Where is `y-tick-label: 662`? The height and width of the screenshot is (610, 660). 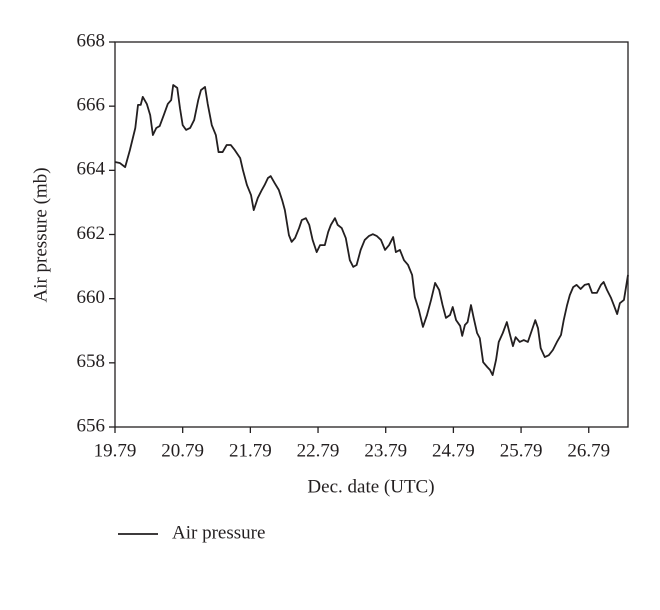
y-tick-label: 662 is located at coordinates (91, 233).